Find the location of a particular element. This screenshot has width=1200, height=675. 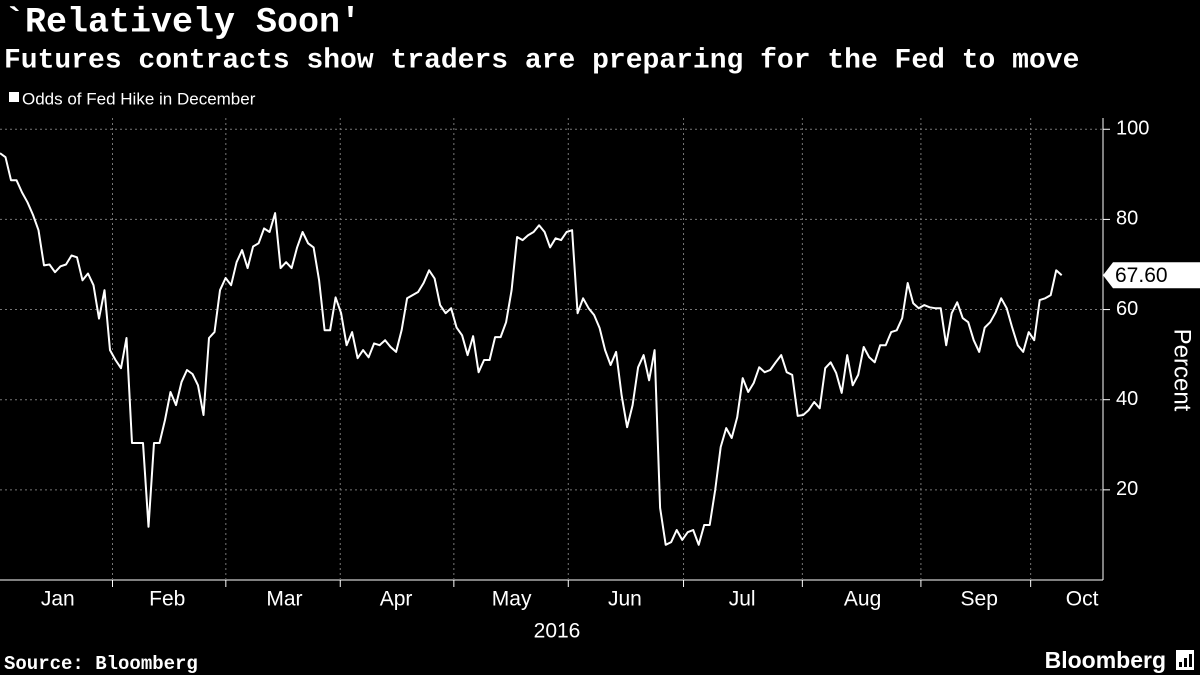

x-tick-label: Oct is located at coordinates (1082, 599).